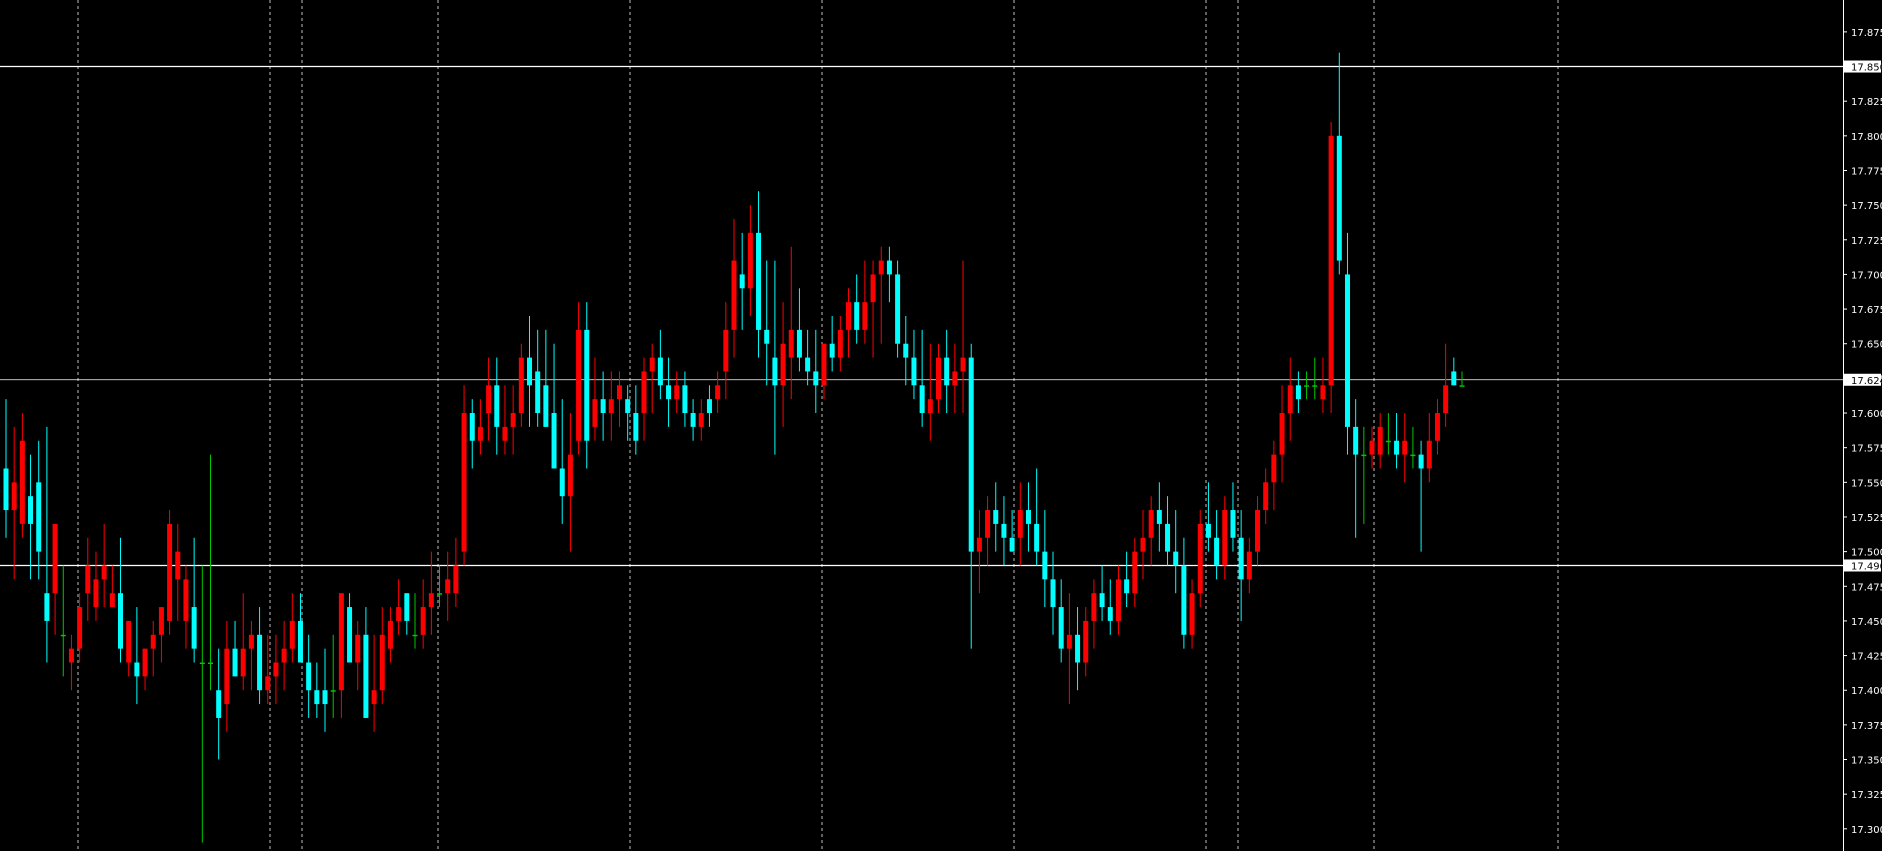 The image size is (1882, 851). I want to click on y-tick-label: 17.400, so click(1866, 691).